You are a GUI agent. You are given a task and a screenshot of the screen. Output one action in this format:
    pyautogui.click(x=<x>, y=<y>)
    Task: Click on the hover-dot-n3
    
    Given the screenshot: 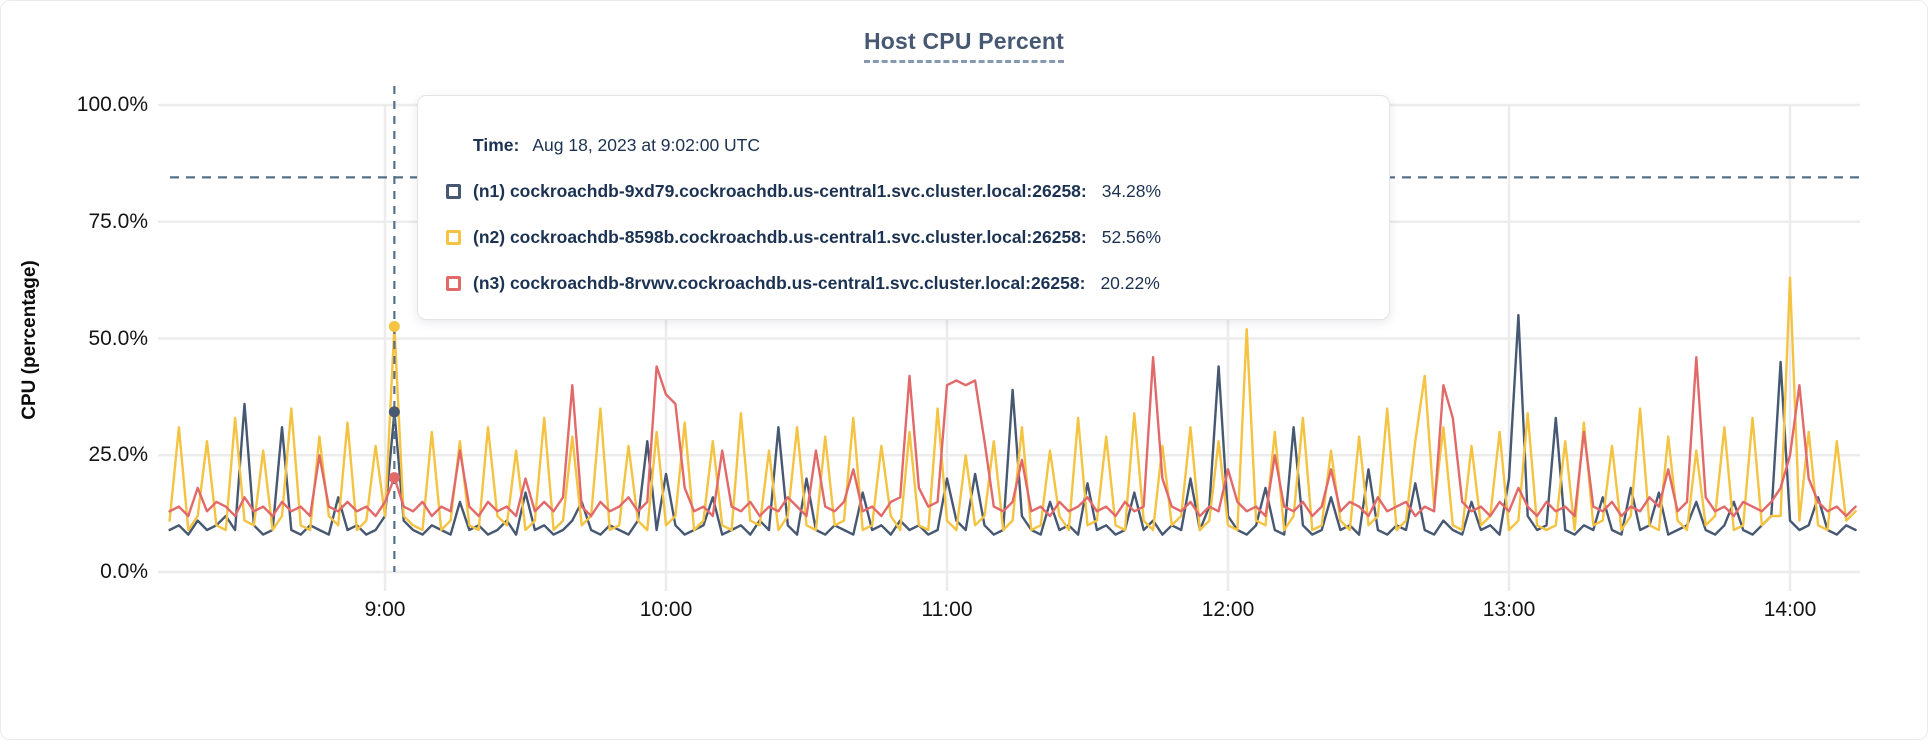 What is the action you would take?
    pyautogui.click(x=394, y=478)
    